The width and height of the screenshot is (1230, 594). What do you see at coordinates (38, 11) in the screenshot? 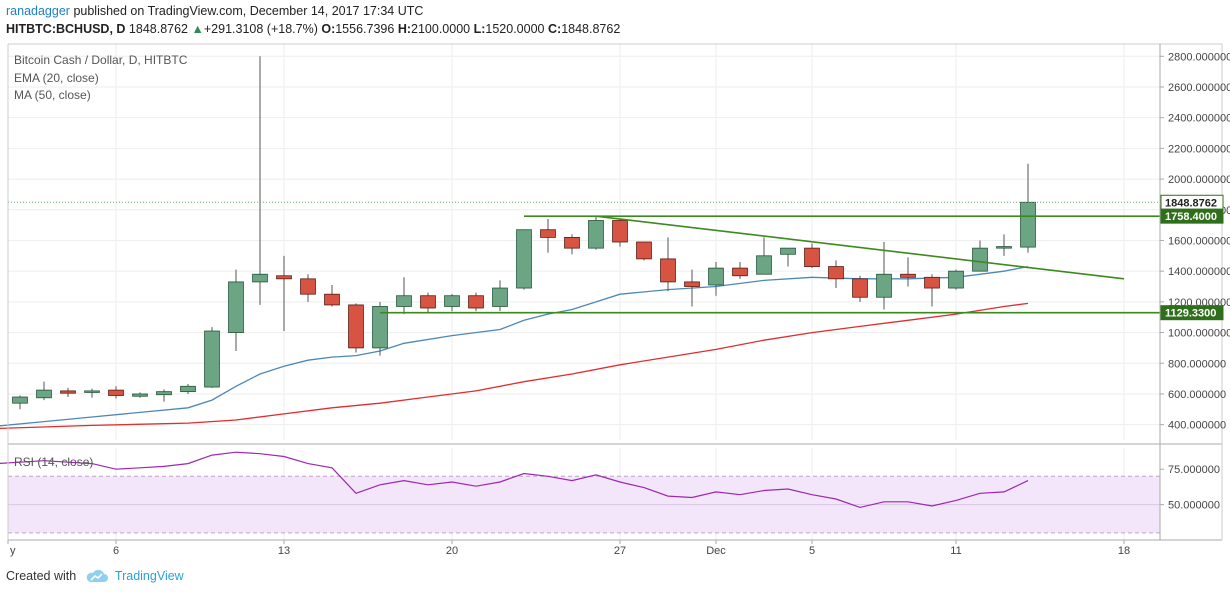
I see `author-link: ranadagger` at bounding box center [38, 11].